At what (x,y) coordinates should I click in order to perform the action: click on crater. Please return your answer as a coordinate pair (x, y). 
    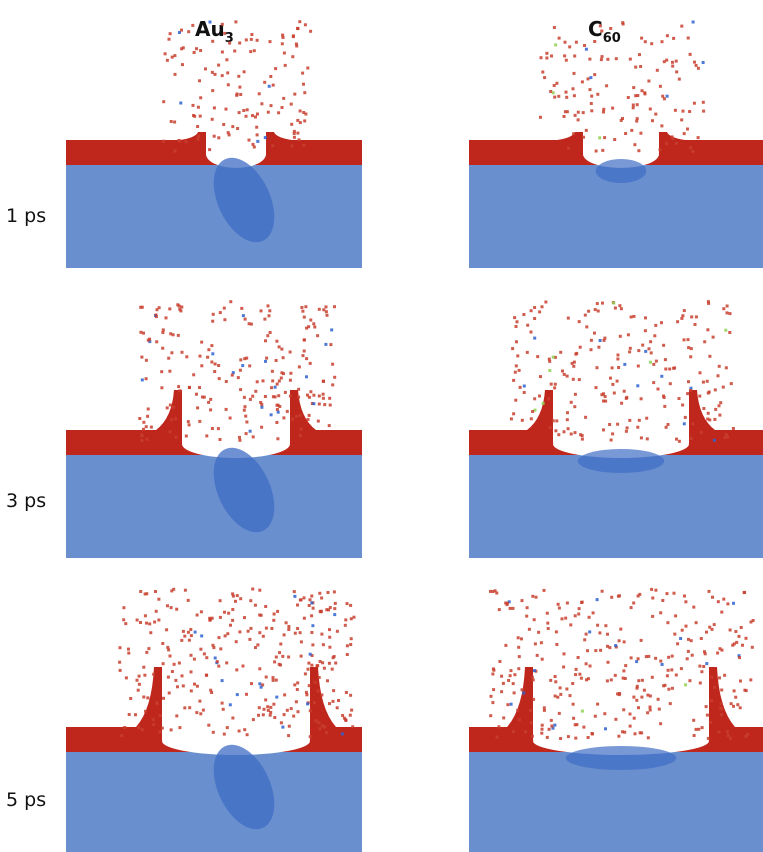
    Looking at the image, I should click on (236, 140).